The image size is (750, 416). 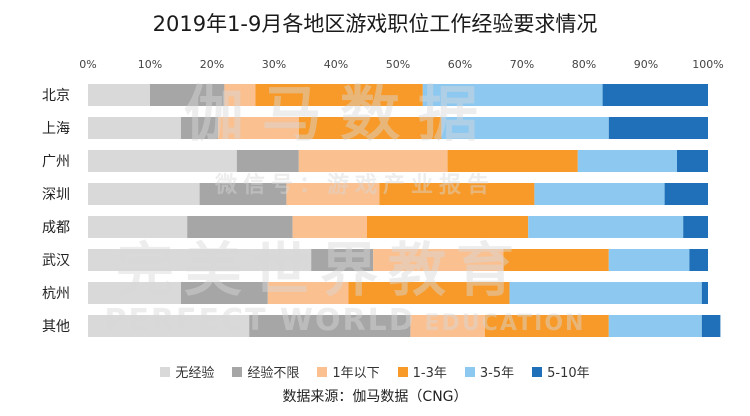 I want to click on category-label: 上海, so click(x=56, y=129).